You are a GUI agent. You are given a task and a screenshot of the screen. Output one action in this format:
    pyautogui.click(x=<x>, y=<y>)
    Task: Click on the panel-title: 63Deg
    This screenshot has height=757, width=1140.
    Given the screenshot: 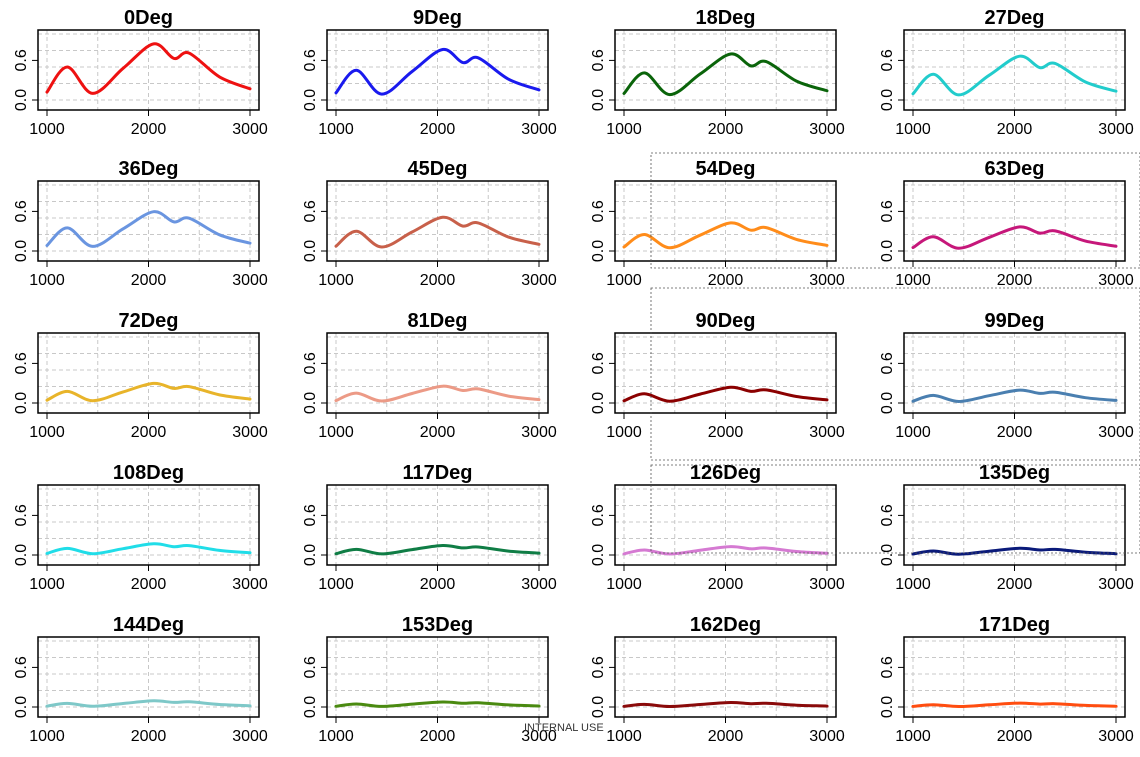 What is the action you would take?
    pyautogui.click(x=1014, y=169)
    